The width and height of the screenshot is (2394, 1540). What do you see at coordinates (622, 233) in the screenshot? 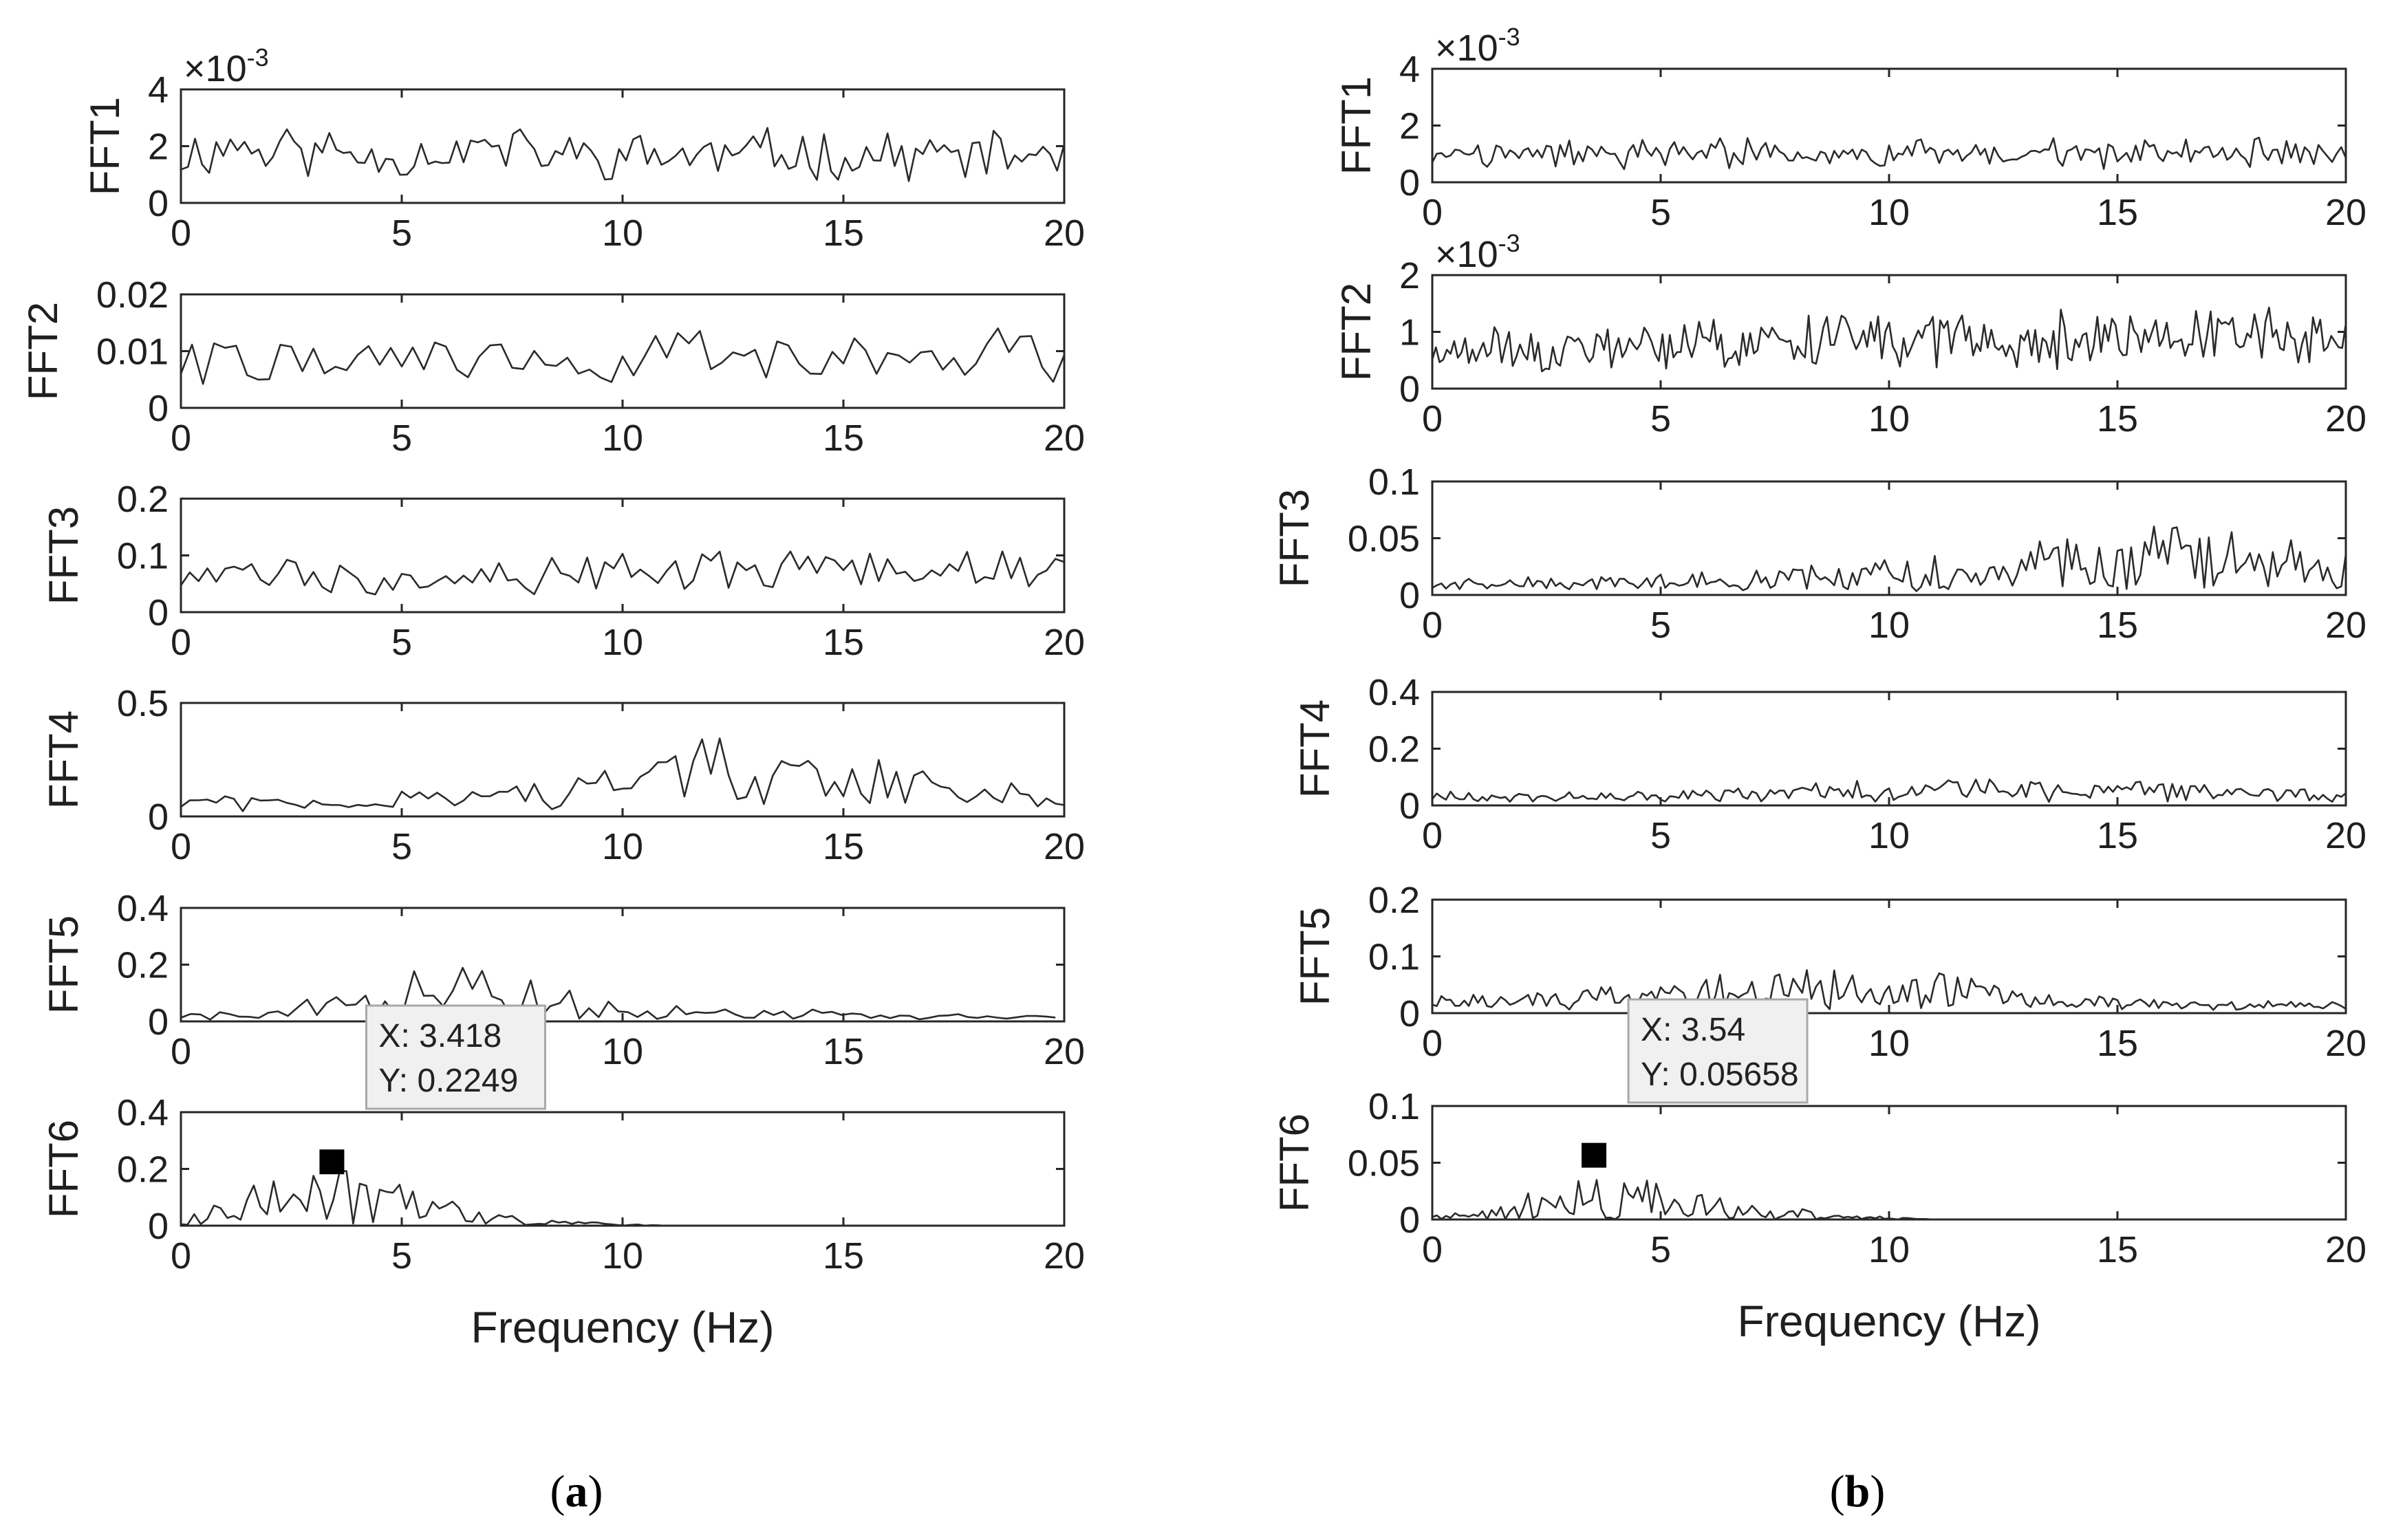
I see `pa-fft1-xtick-label: 10` at bounding box center [622, 233].